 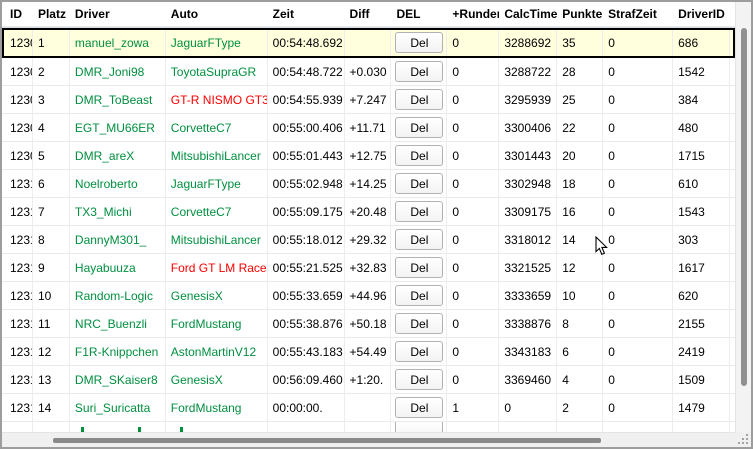 I want to click on column-header-id: ID, so click(x=17, y=14).